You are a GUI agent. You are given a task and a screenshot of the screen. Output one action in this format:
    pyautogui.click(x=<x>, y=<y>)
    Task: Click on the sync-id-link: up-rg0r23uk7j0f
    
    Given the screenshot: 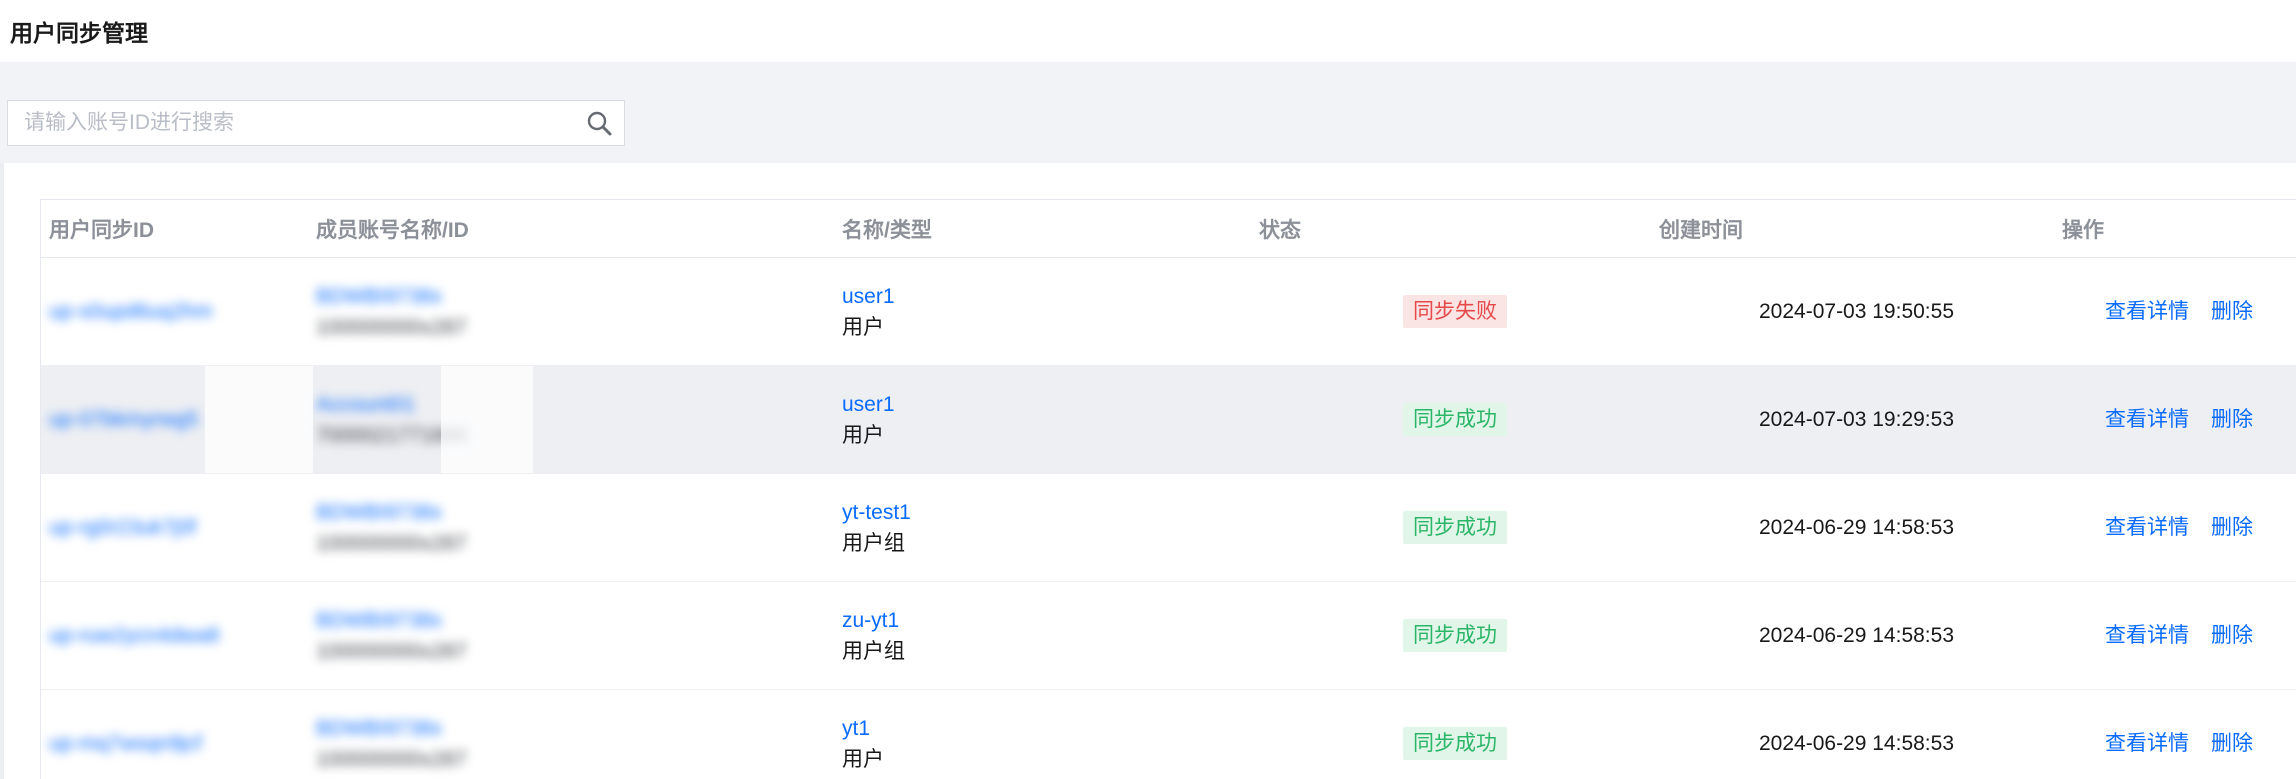 What is the action you would take?
    pyautogui.click(x=123, y=527)
    